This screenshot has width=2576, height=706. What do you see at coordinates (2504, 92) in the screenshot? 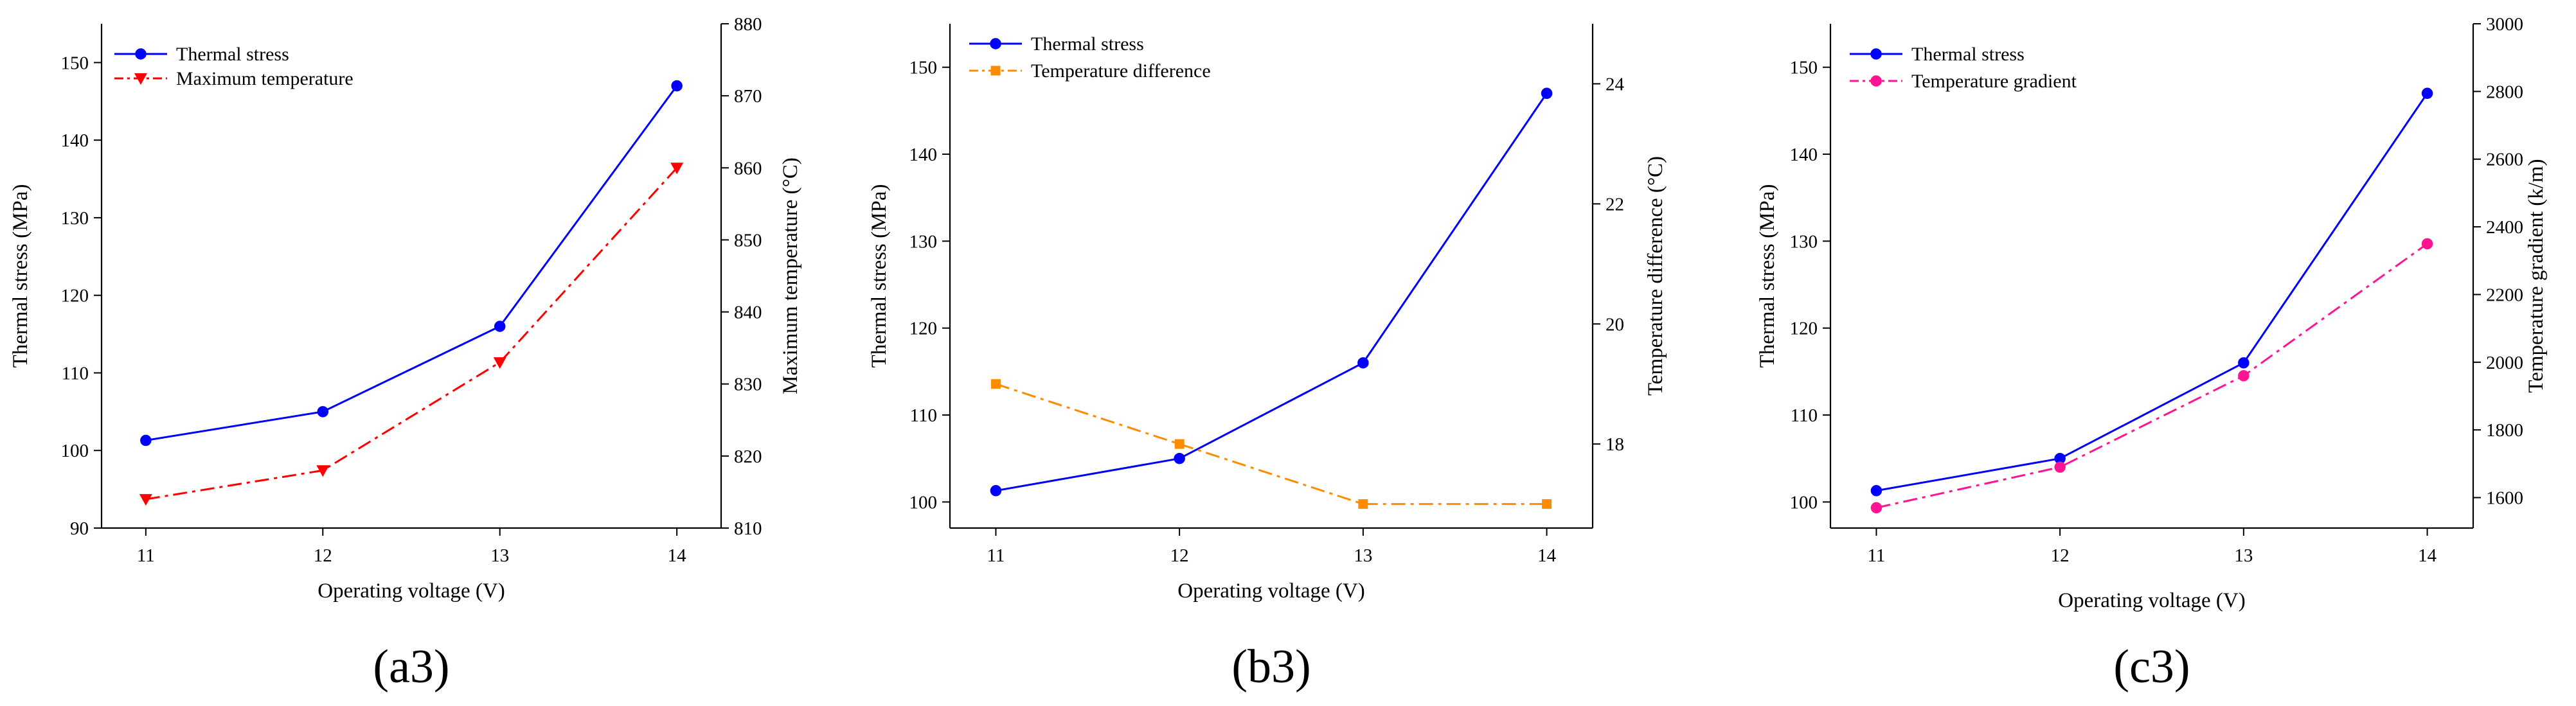
I see `y2-tick-label: 2800` at bounding box center [2504, 92].